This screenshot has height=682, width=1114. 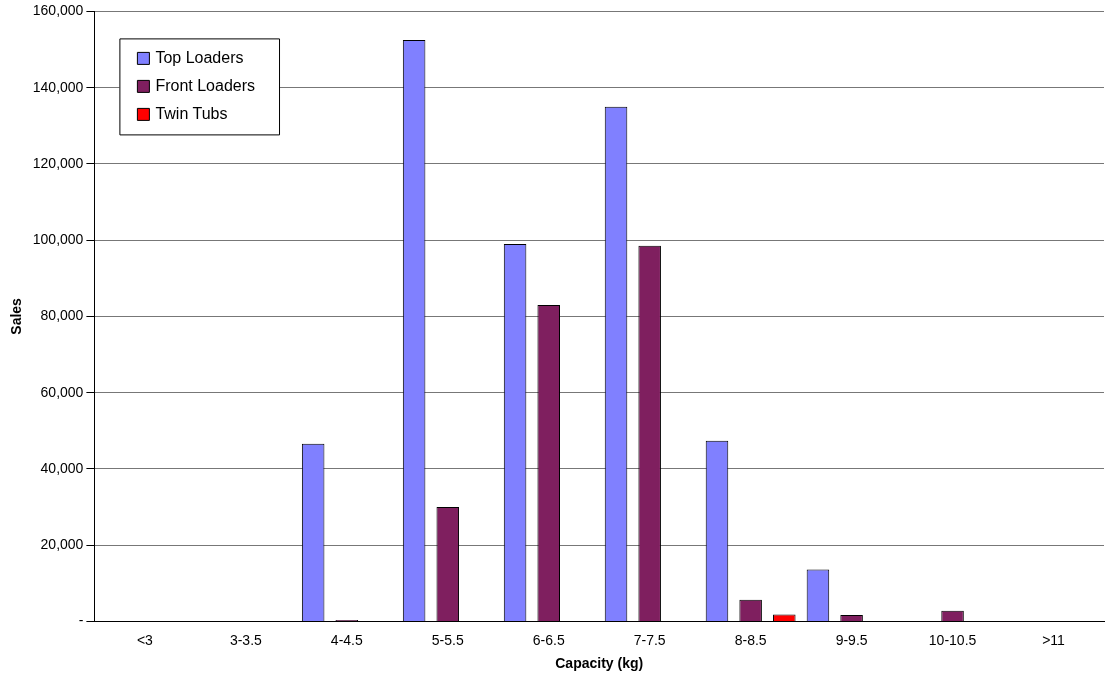 I want to click on y-tick-label: 60,000, so click(x=62, y=391).